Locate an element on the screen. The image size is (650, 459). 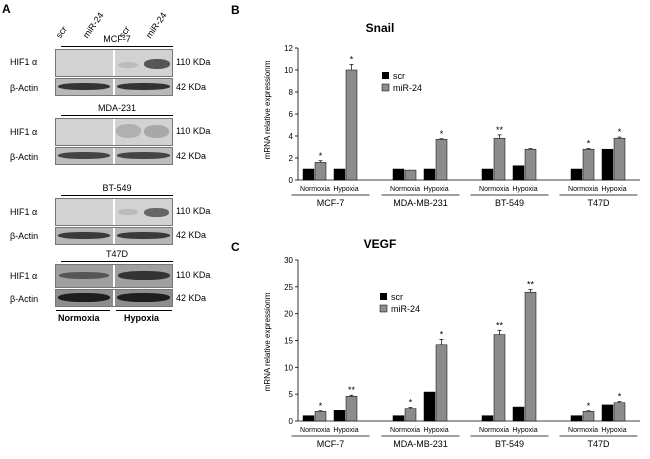
kda-actin-t47d: 42 KDa is located at coordinates (191, 298).